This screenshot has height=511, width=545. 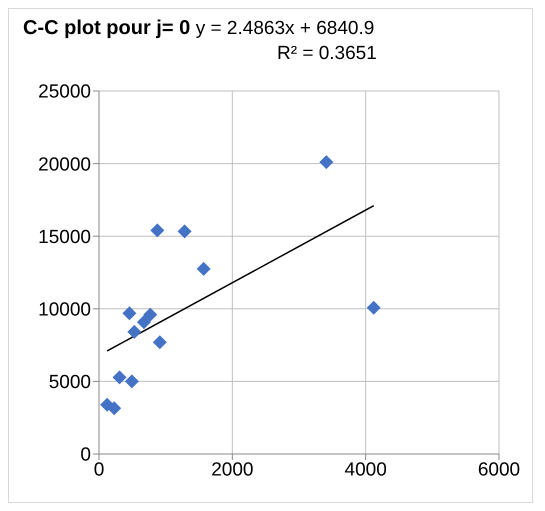 I want to click on y-tick-label: 15000, so click(x=64, y=237).